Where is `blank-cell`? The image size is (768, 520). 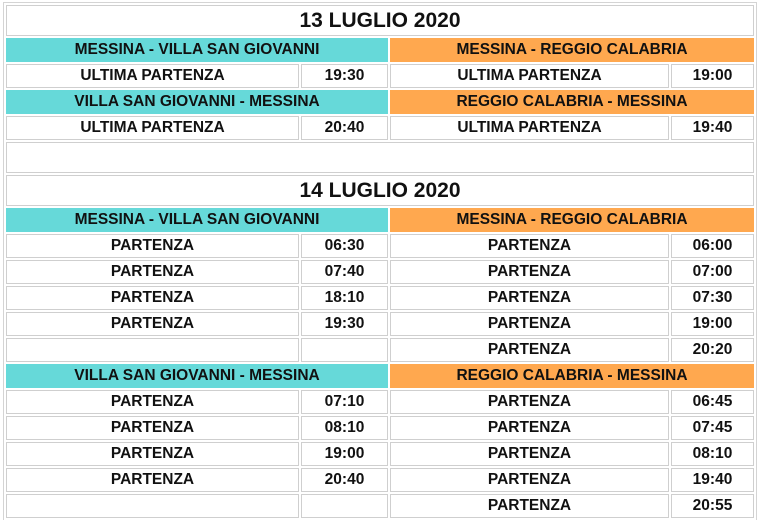
blank-cell is located at coordinates (380, 157).